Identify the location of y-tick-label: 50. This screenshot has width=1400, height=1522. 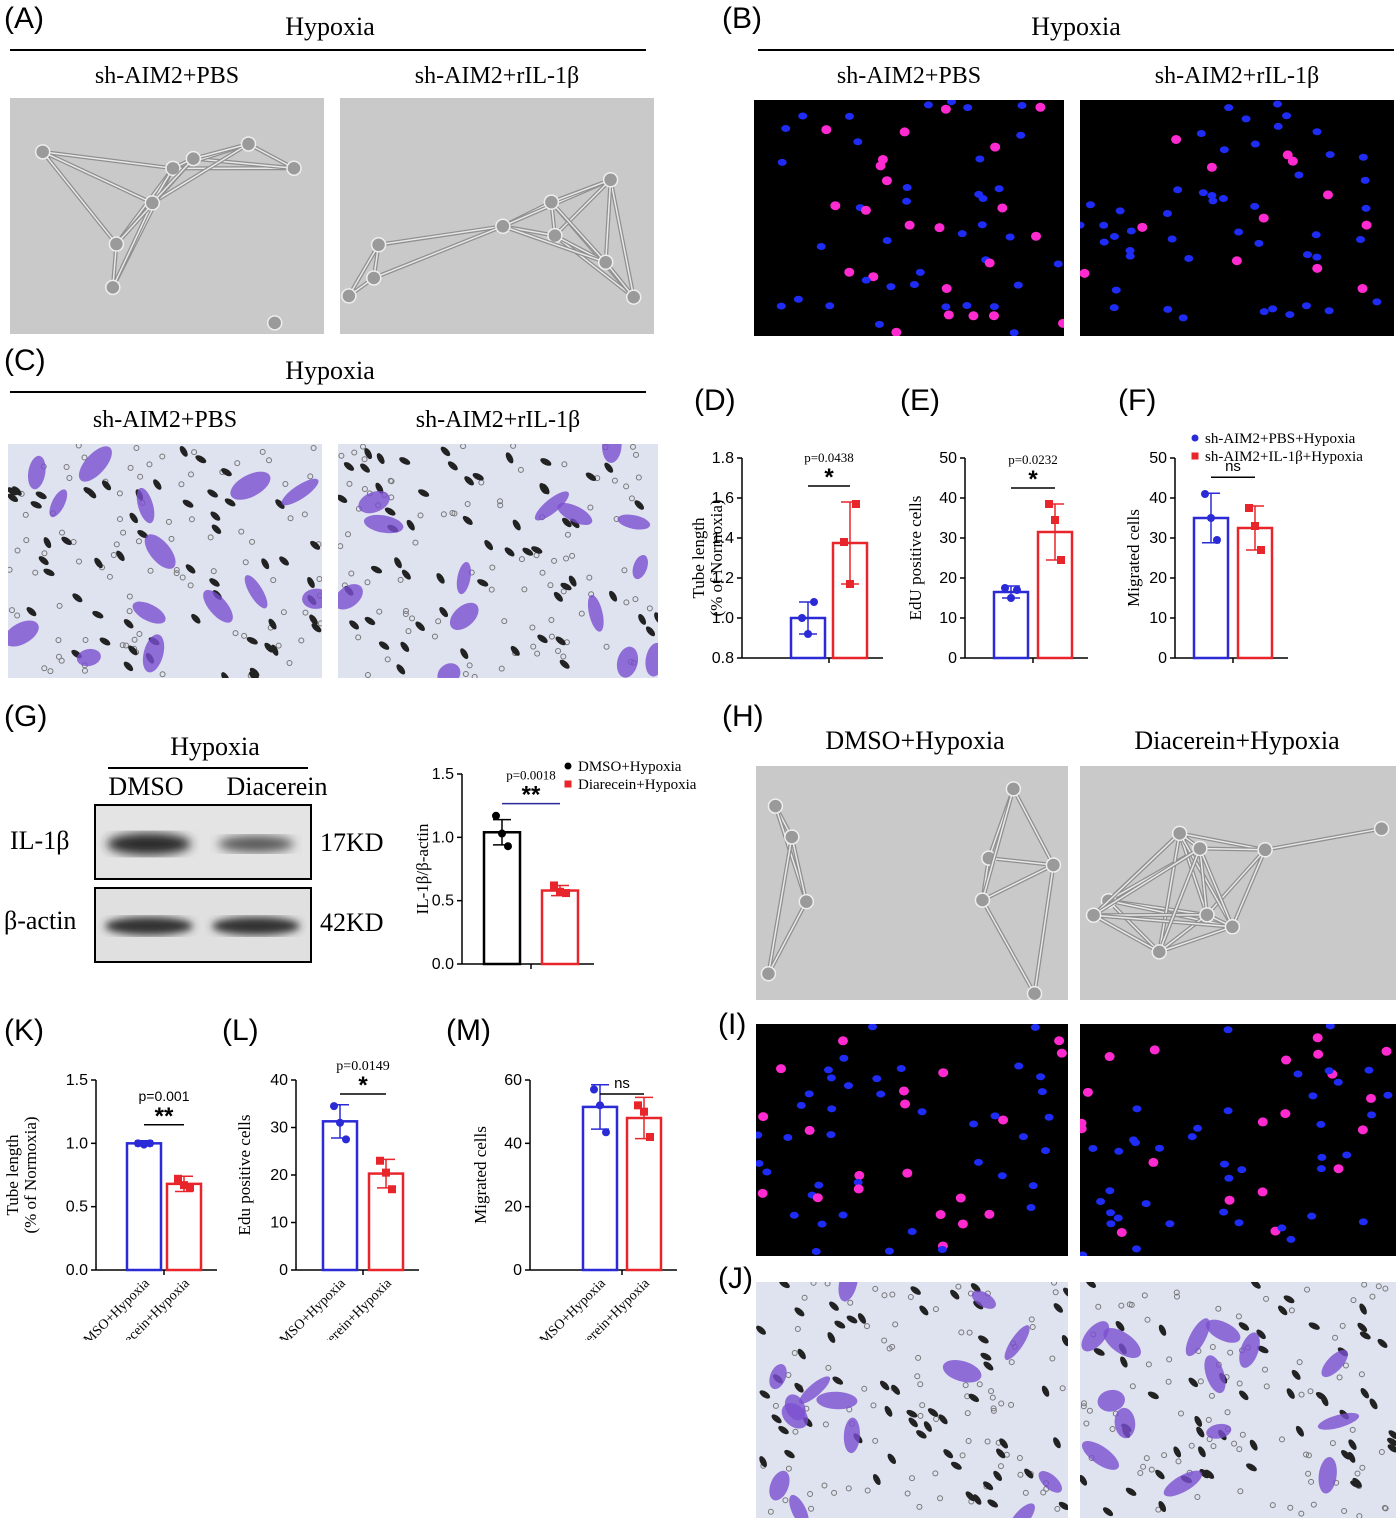
(948, 458).